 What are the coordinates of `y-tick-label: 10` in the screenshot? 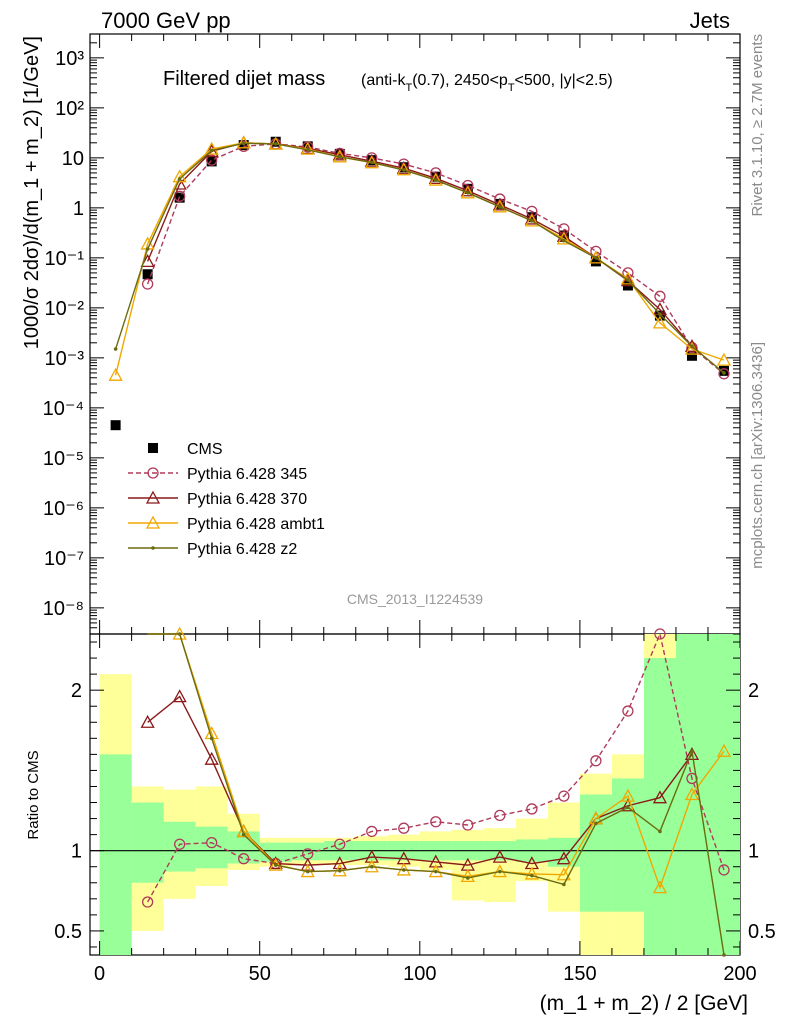 It's located at (73, 159).